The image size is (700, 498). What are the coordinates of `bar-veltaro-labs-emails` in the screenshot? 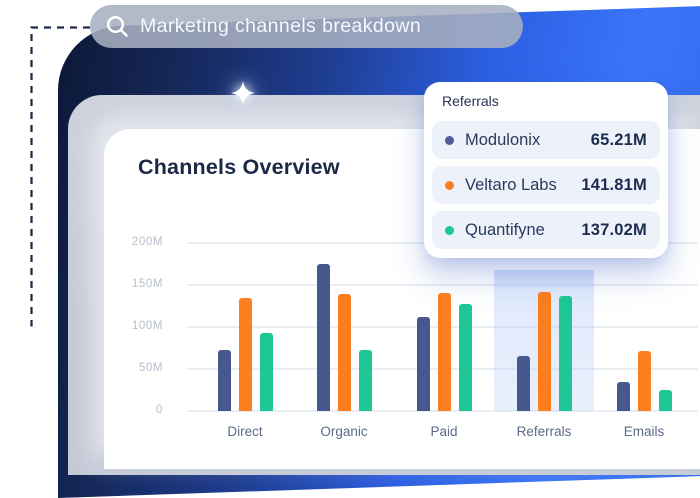 It's located at (644, 381).